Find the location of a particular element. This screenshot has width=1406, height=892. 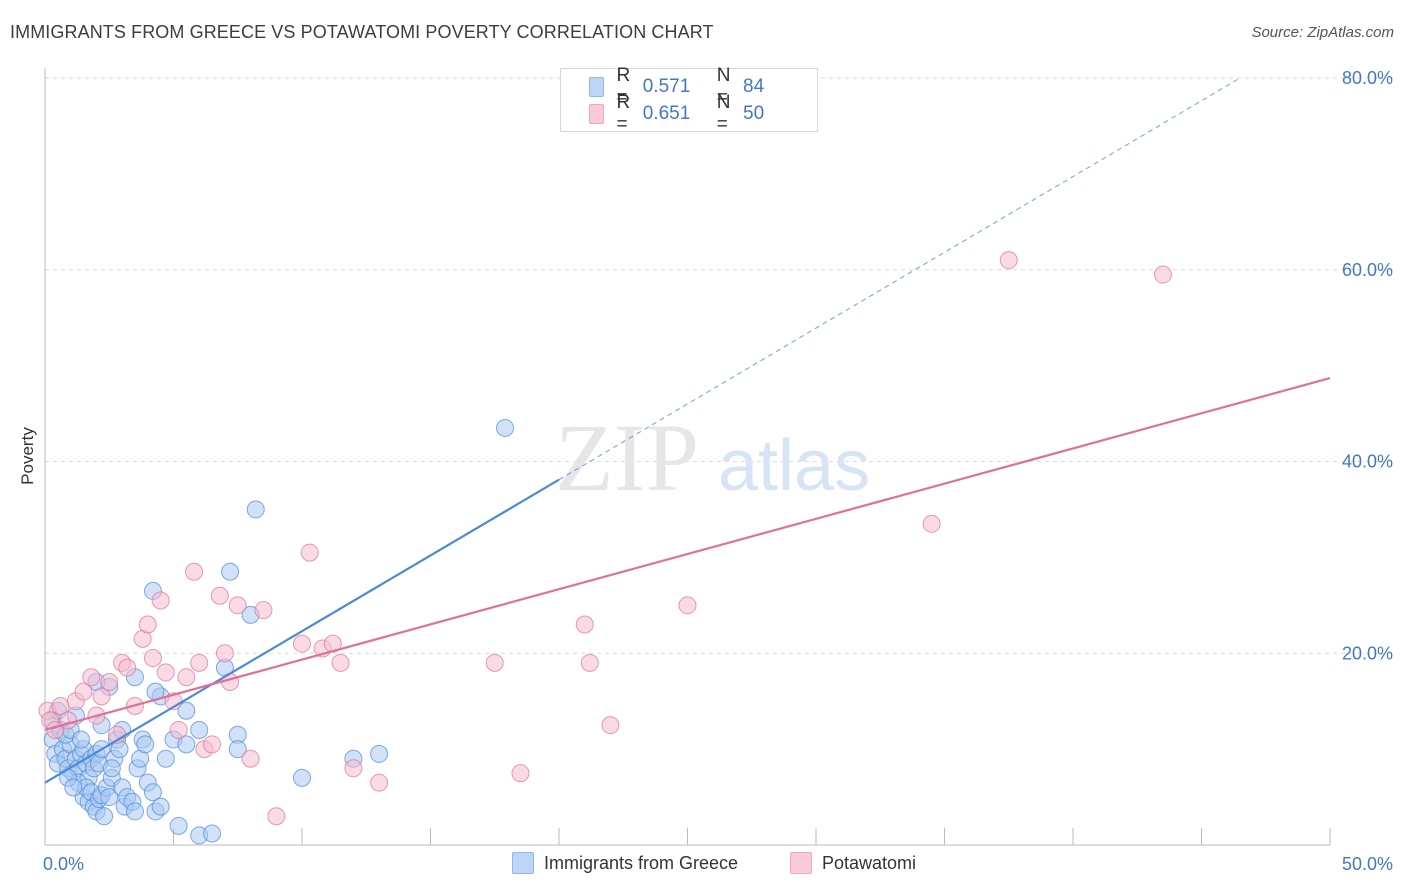

legend-row-potawatomi: R = 0.651 N = 50 is located at coordinates (689, 113).